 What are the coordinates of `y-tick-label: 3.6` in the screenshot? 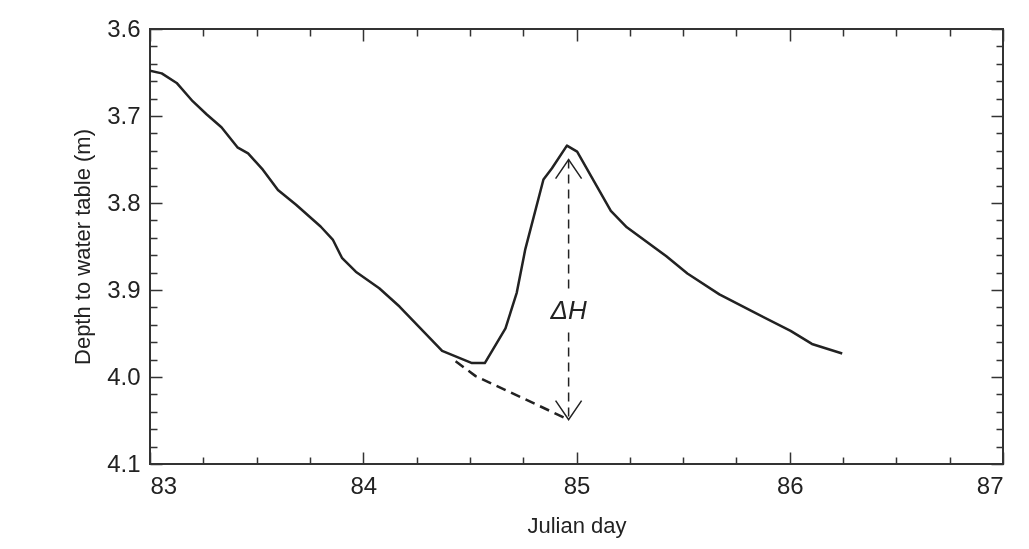 It's located at (124, 28).